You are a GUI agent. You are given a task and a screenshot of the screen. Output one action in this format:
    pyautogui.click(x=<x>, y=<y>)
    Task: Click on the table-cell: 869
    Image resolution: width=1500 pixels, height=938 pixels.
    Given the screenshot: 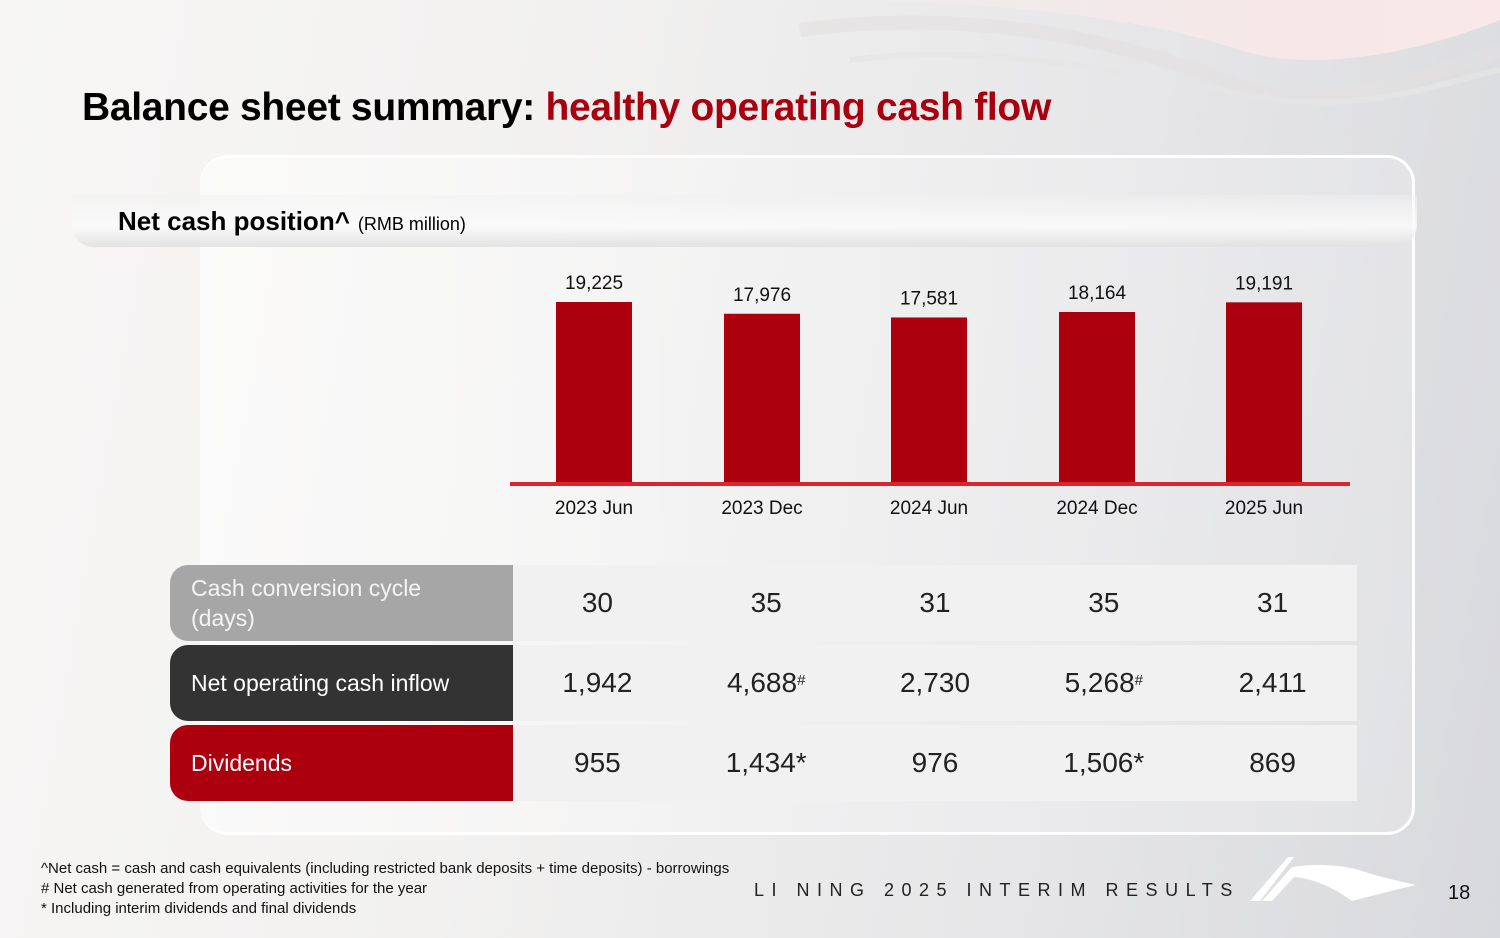 What is the action you would take?
    pyautogui.click(x=1272, y=763)
    